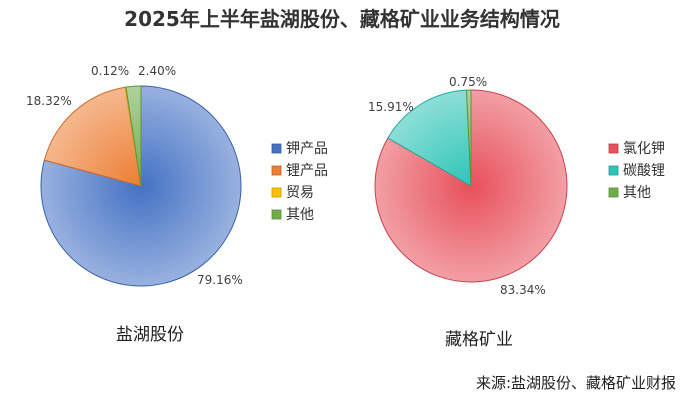  Describe the element at coordinates (157, 71) in the screenshot. I see `pct-label-other: 2.40%` at that location.